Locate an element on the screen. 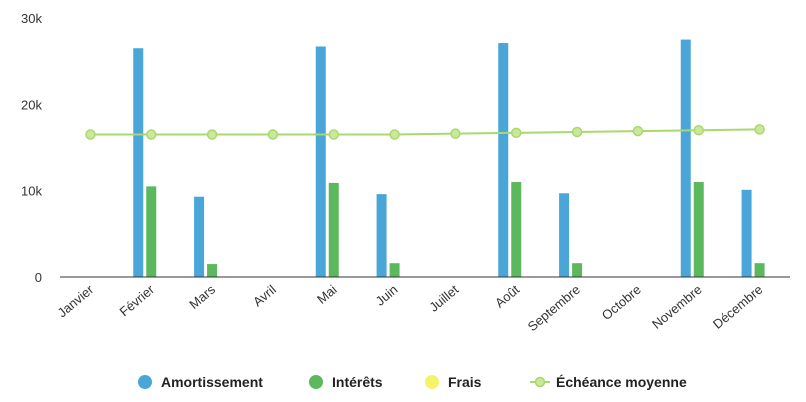 Image resolution: width=806 pixels, height=402 pixels. x-tick-label: Septembre is located at coordinates (554, 308).